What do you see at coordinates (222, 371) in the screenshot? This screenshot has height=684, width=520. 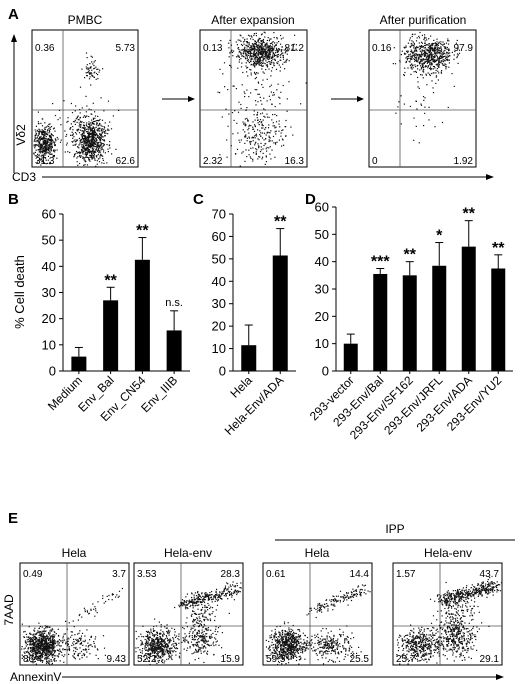 I see `chart-c-y-tick-label: 0` at bounding box center [222, 371].